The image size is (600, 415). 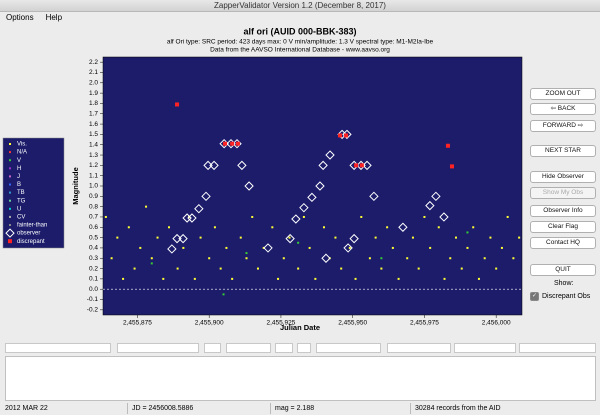 What do you see at coordinates (560, 296) in the screenshot?
I see `checkbox-row: ✓ Discrepant Obs` at bounding box center [560, 296].